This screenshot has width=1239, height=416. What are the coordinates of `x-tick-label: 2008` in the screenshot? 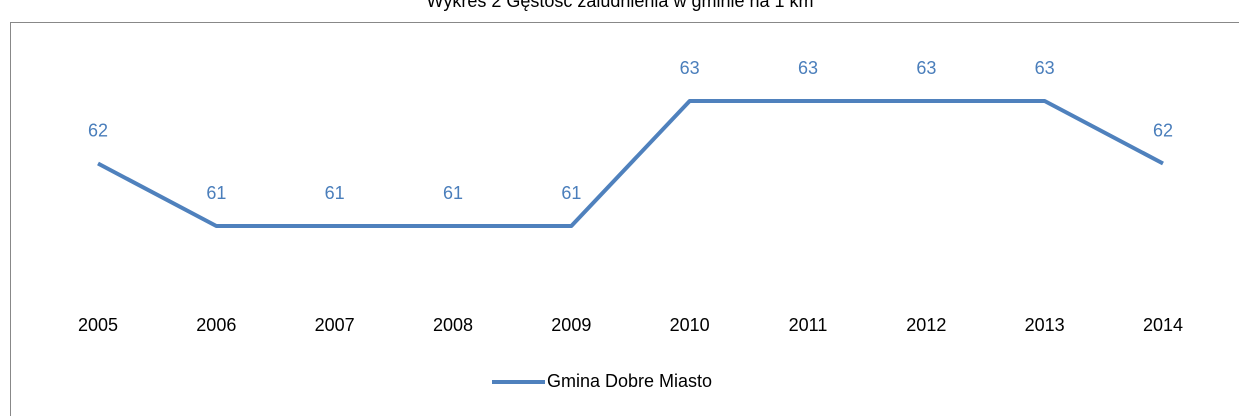 It's located at (453, 325).